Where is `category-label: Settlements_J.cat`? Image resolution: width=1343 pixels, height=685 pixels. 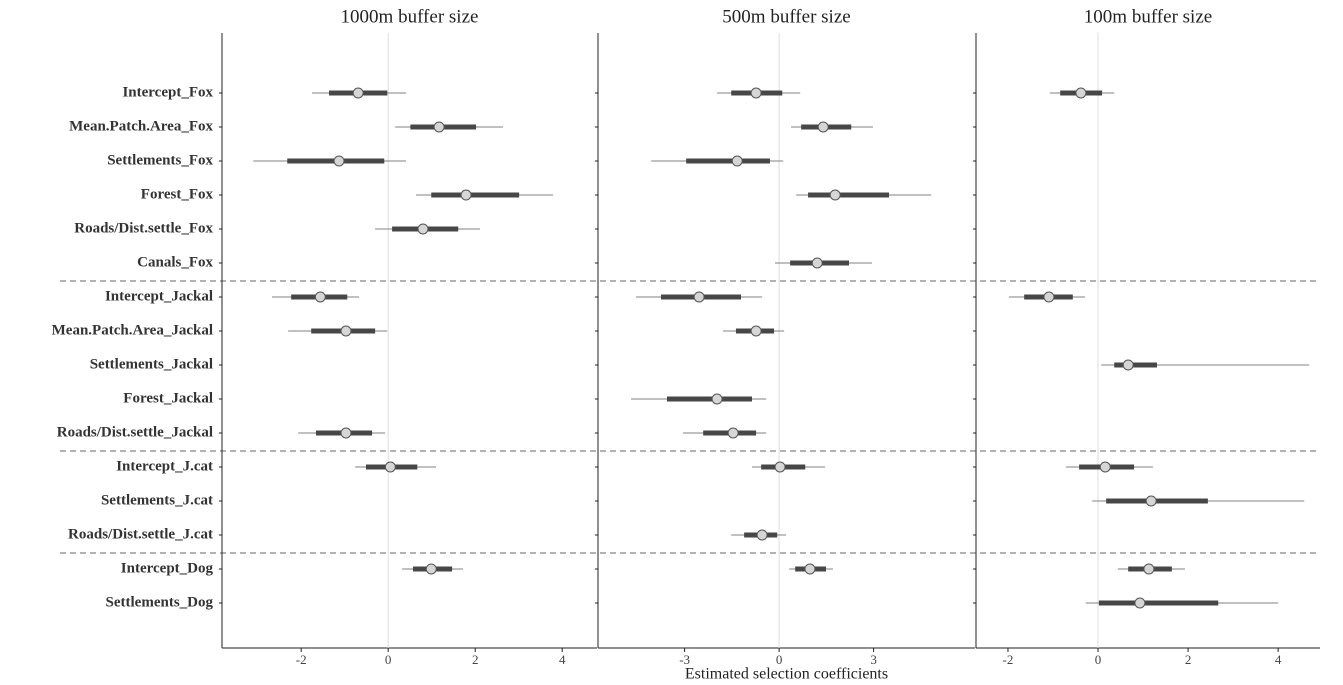 category-label: Settlements_J.cat is located at coordinates (157, 500).